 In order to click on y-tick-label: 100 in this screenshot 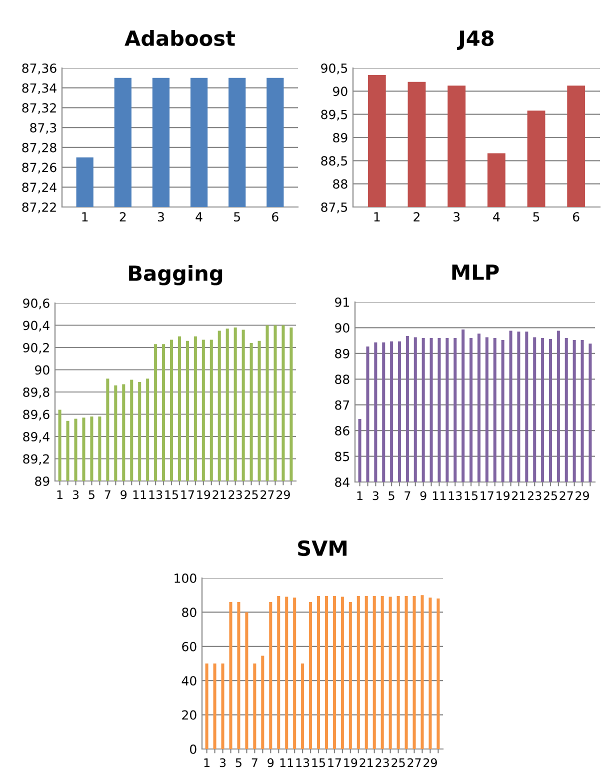, I will do `click(185, 578)`.